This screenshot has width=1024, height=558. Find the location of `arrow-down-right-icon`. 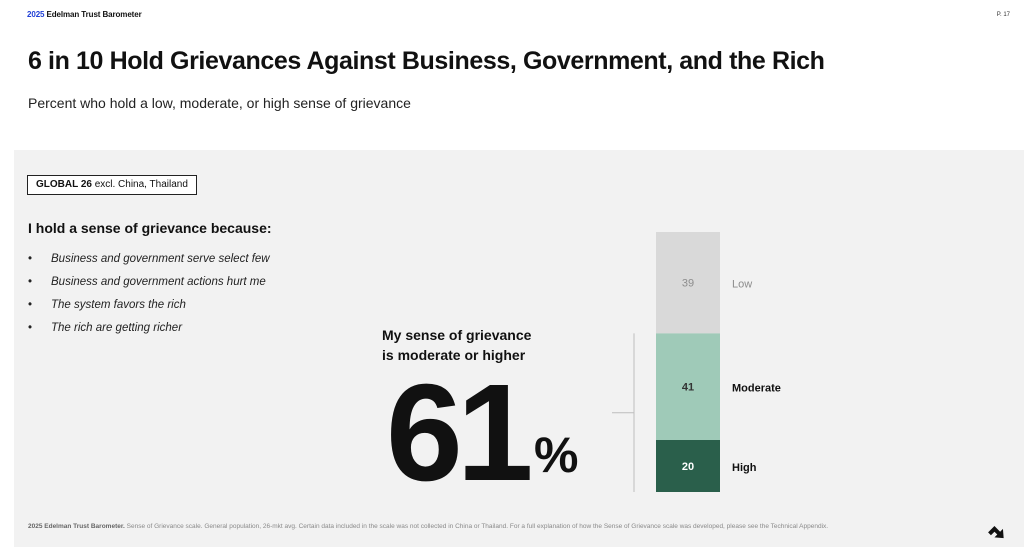

arrow-down-right-icon is located at coordinates (998, 531).